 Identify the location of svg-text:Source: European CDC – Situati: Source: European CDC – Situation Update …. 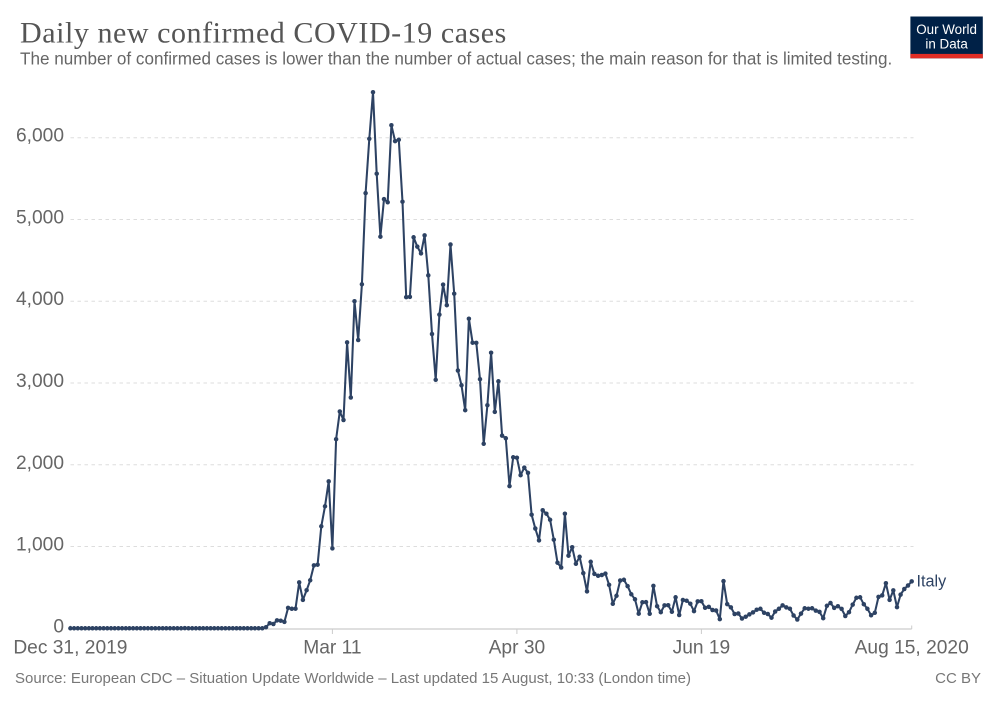
(353, 678).